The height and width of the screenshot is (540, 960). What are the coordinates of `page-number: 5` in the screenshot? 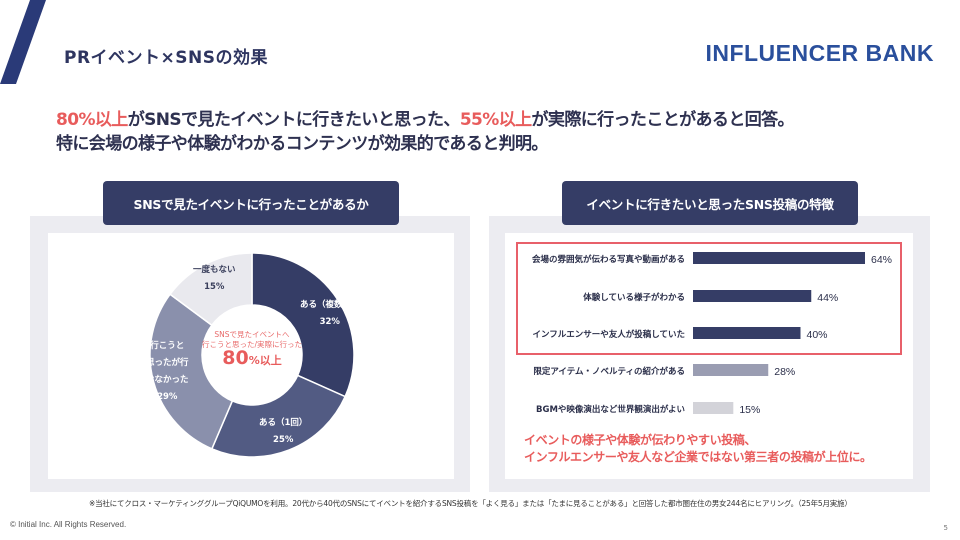 It's located at (945, 528).